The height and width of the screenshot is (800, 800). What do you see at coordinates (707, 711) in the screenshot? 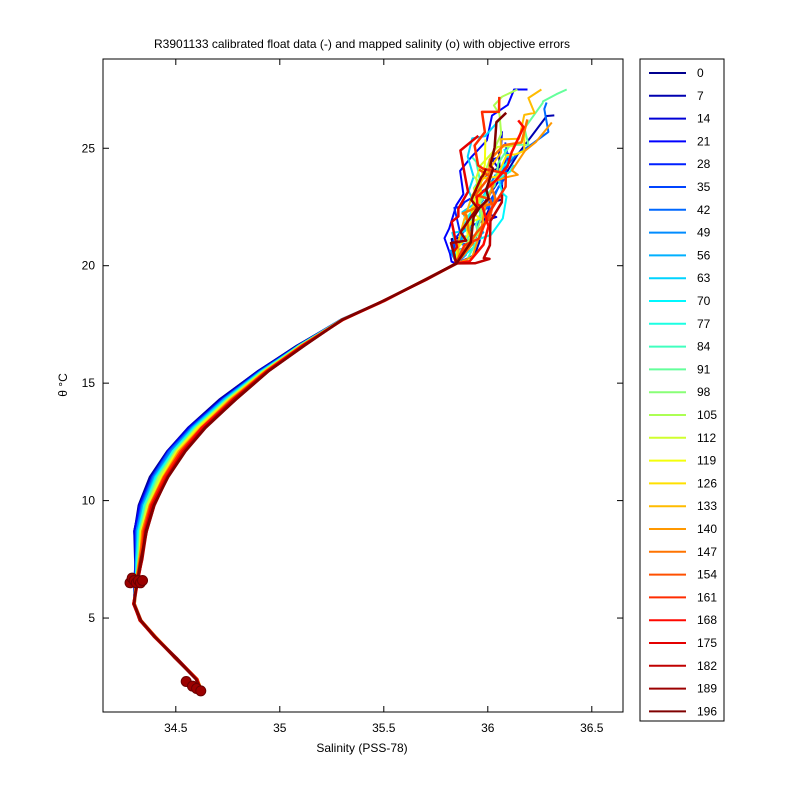
I see `legend-label: 196` at bounding box center [707, 711].